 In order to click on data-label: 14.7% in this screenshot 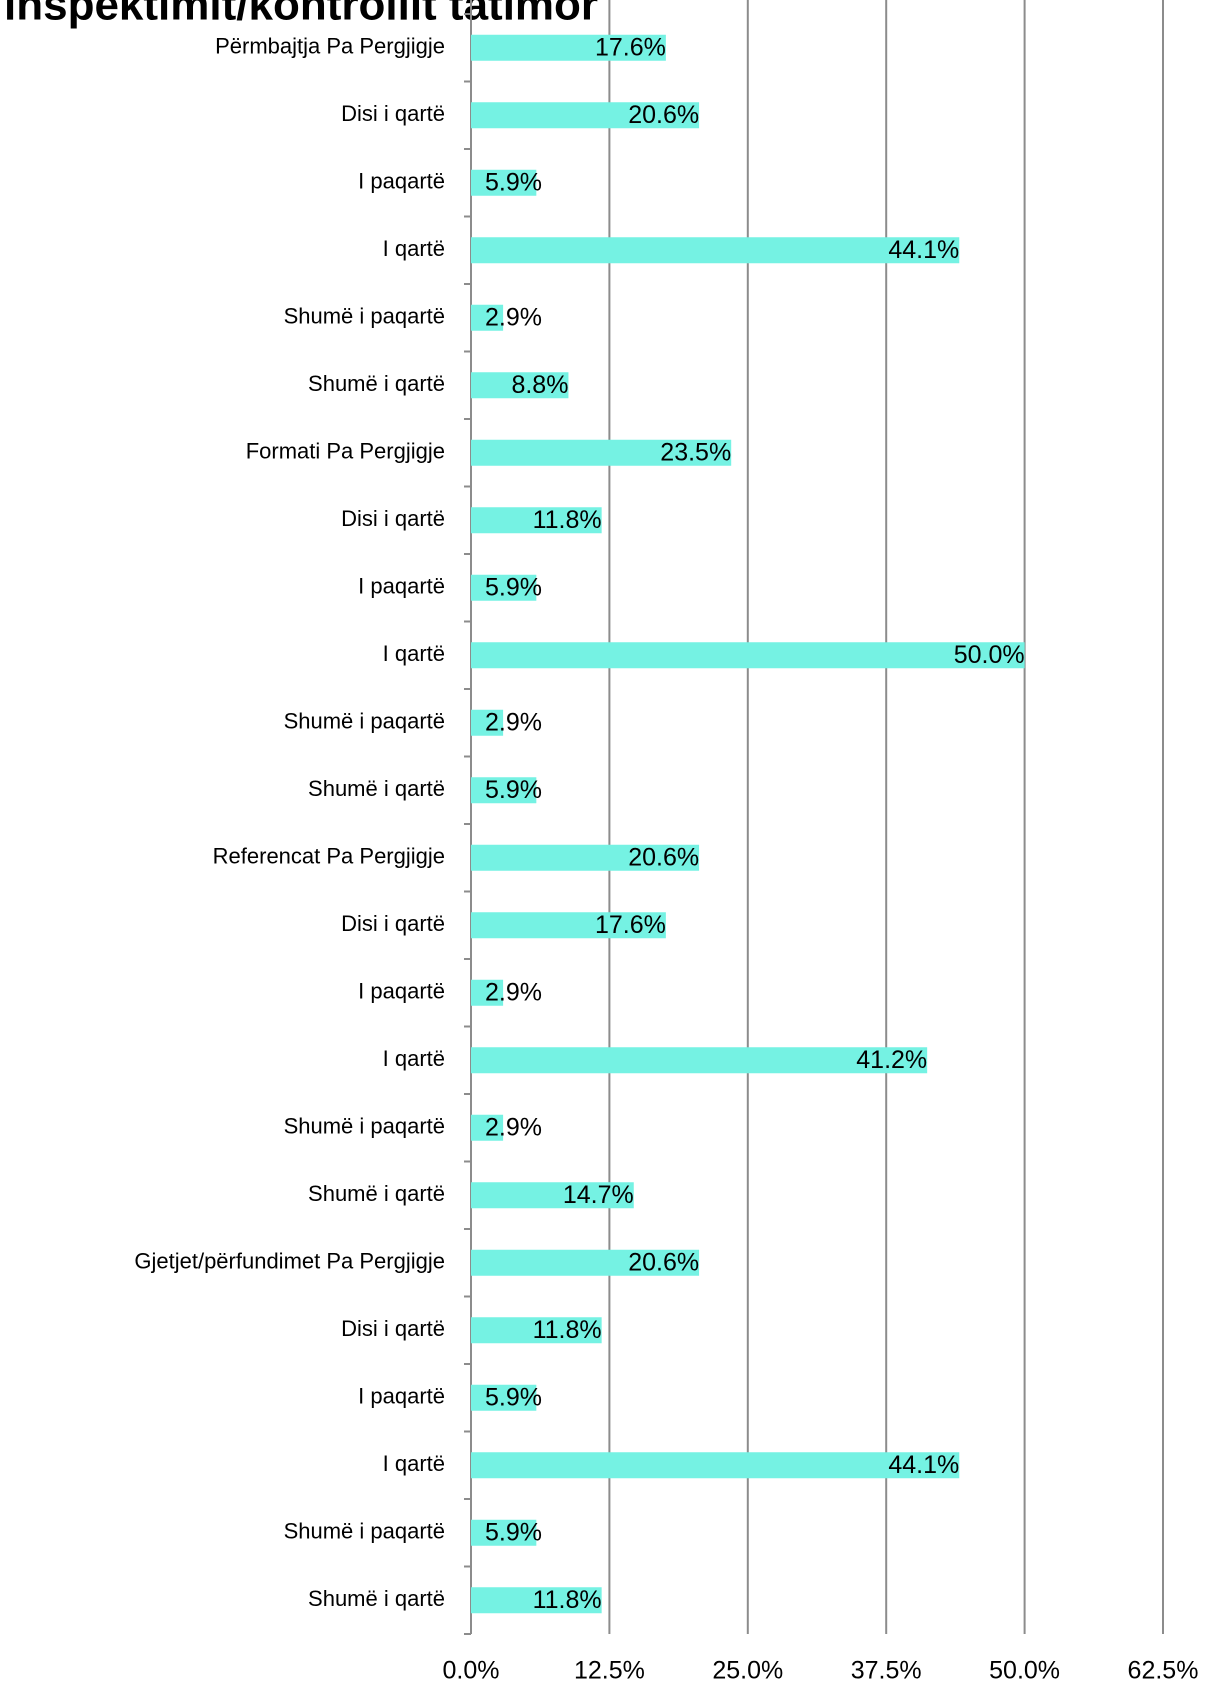, I will do `click(598, 1195)`.